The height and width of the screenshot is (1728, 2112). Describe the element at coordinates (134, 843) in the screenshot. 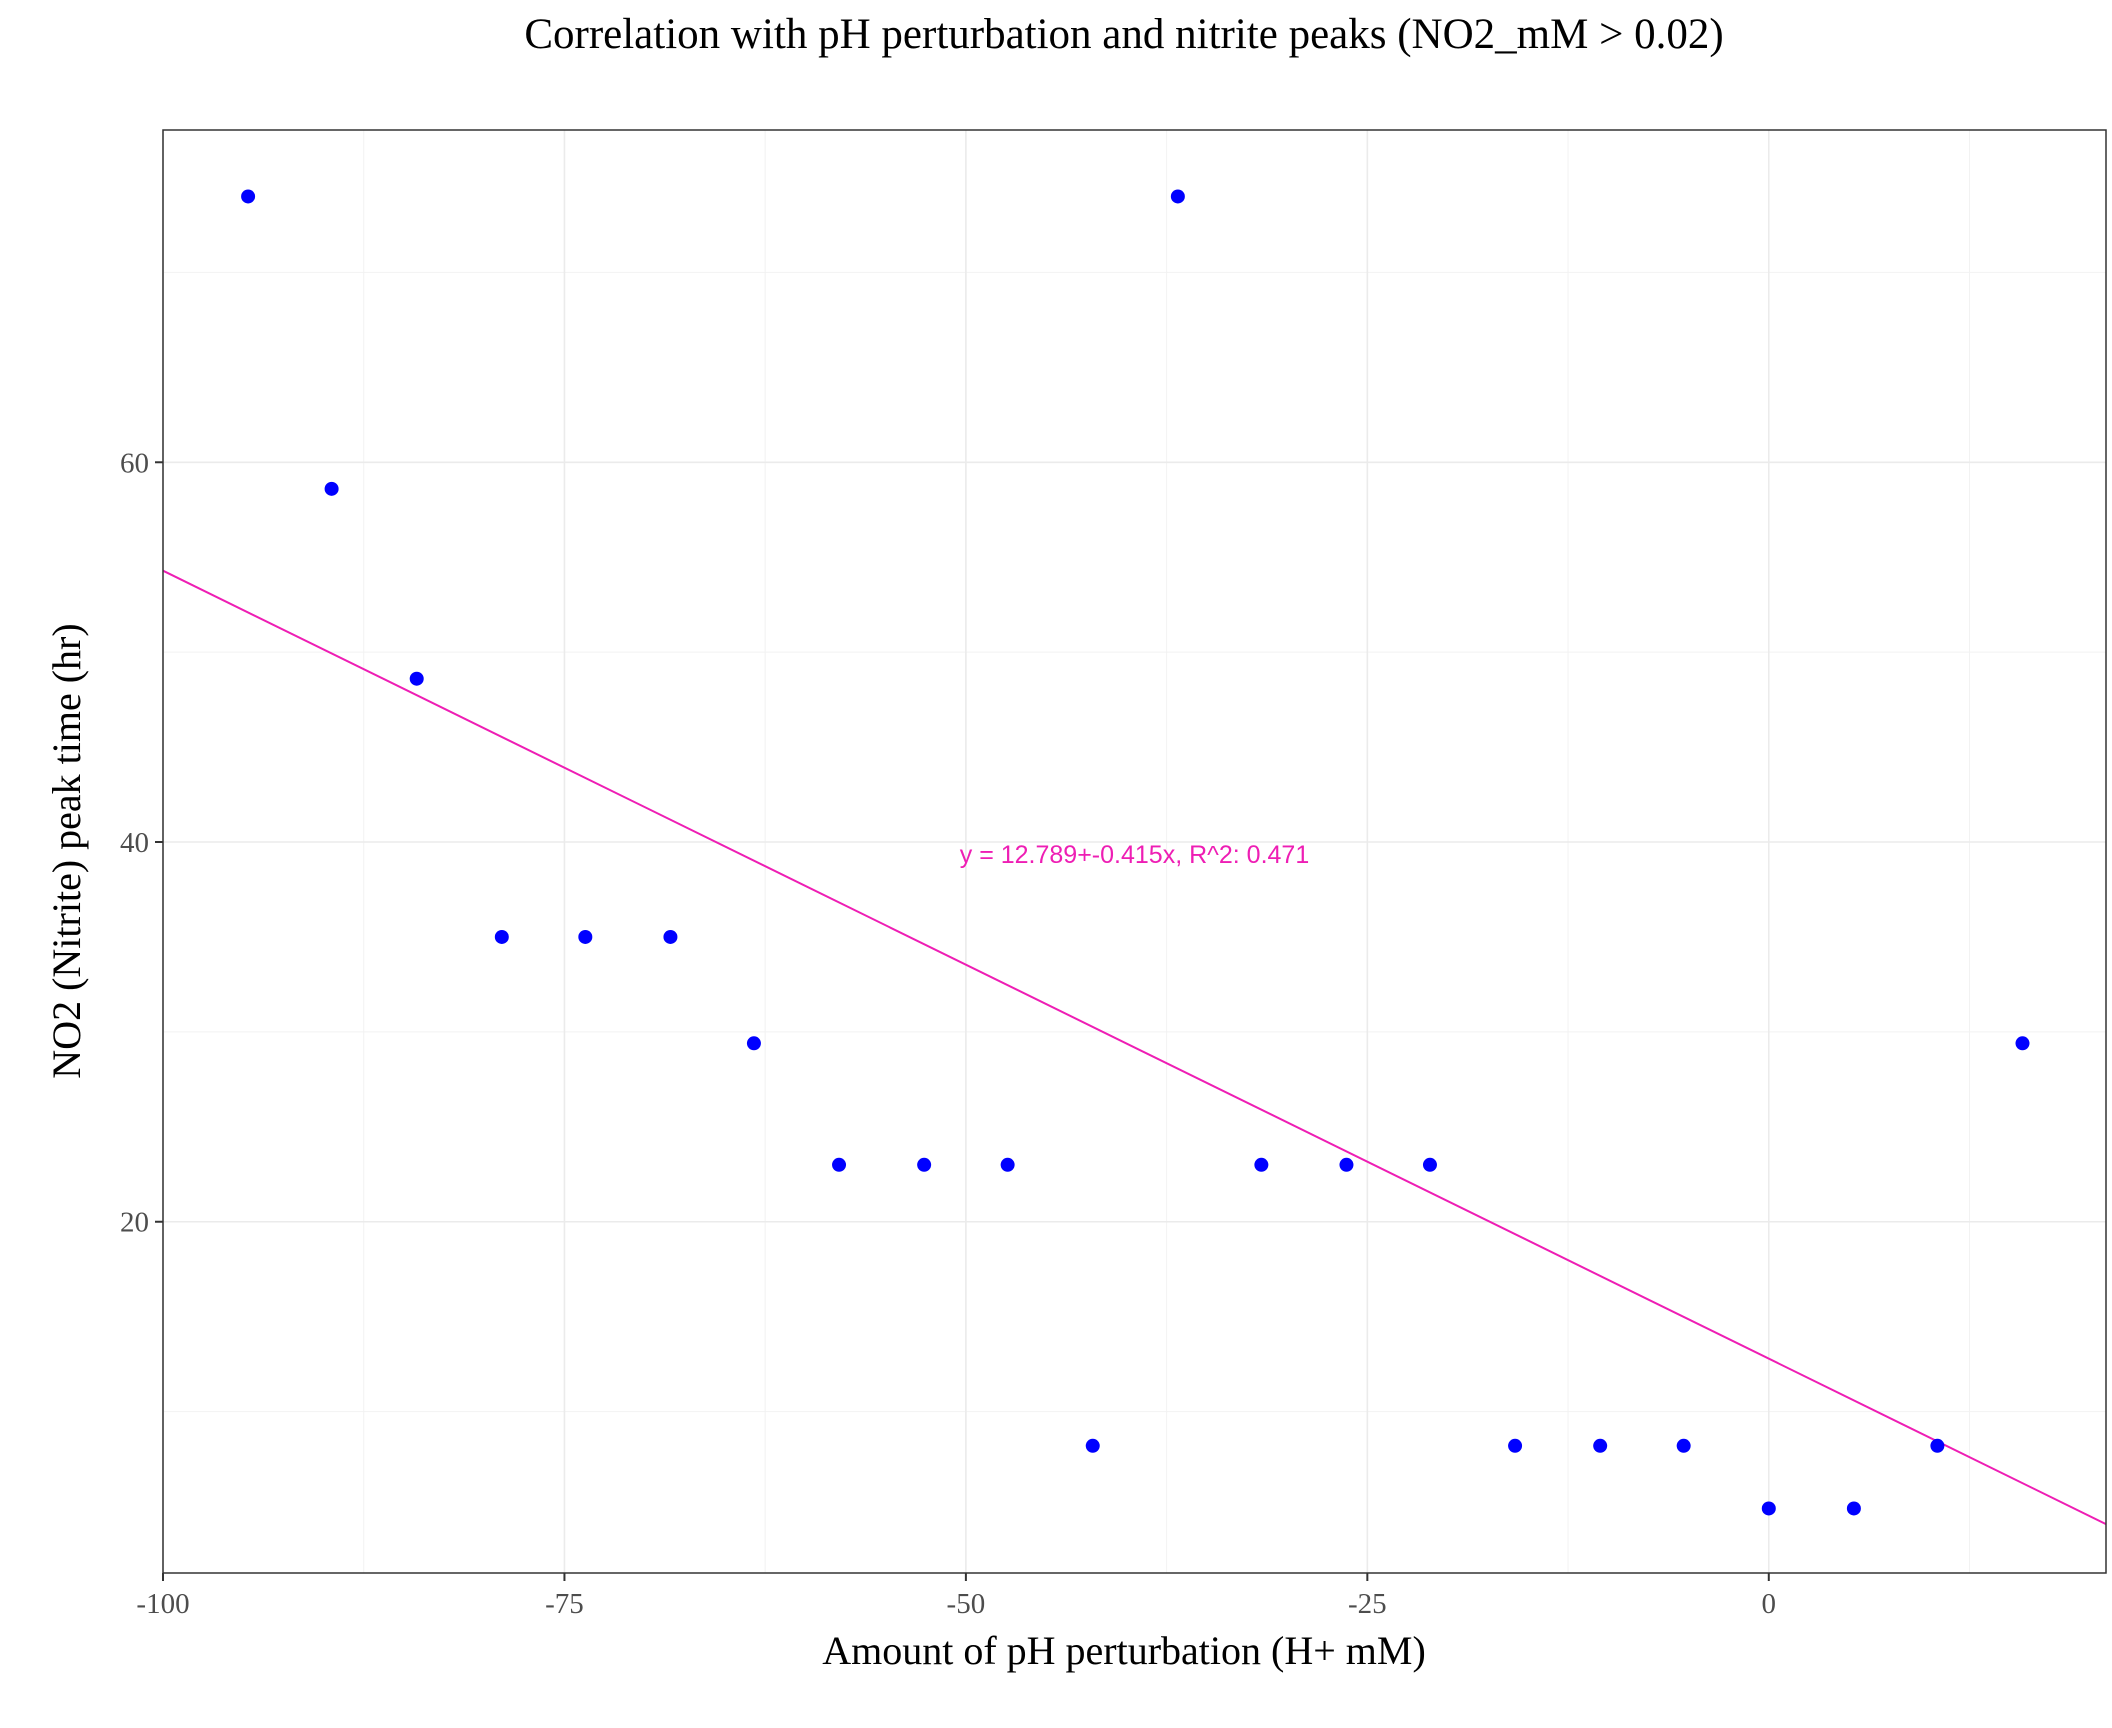

I see `y-tick-label: 40` at that location.